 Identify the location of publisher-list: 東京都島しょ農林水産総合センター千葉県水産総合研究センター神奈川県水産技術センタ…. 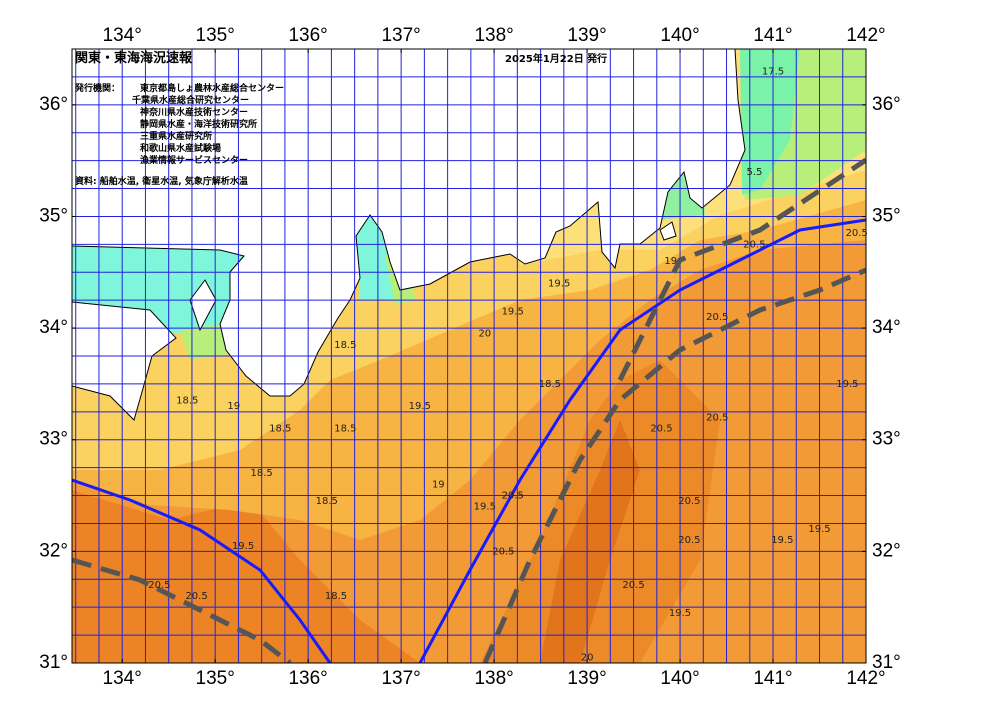
(208, 124).